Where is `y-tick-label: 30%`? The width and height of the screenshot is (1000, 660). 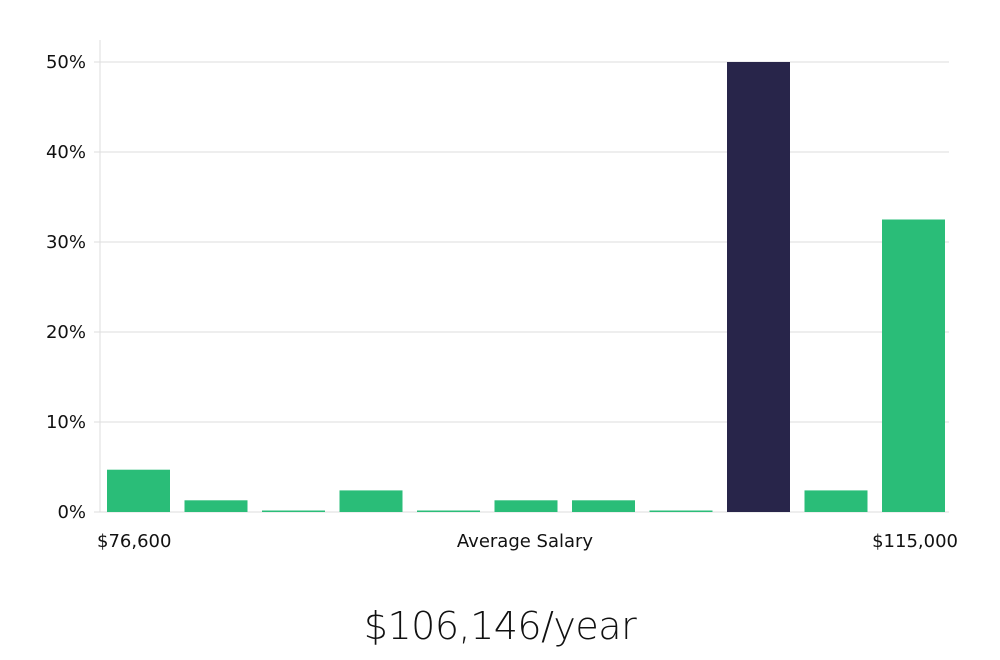 y-tick-label: 30% is located at coordinates (66, 242).